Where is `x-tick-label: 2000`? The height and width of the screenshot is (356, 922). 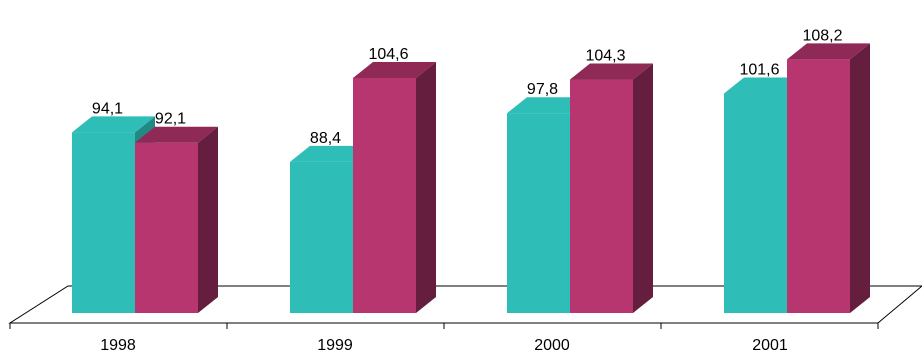 x-tick-label: 2000 is located at coordinates (552, 345).